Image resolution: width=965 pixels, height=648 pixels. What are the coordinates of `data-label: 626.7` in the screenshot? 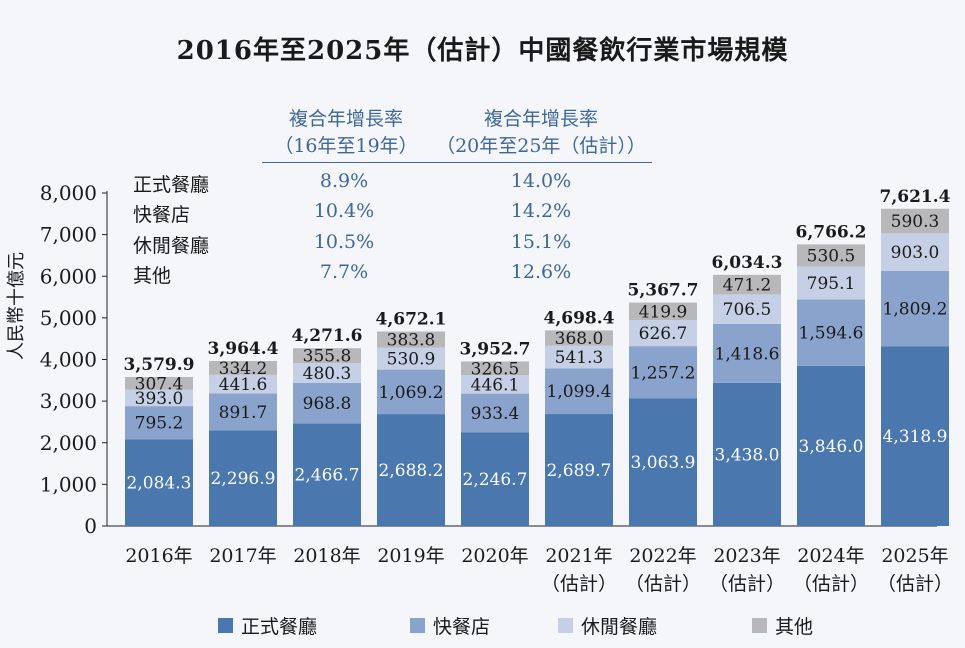 It's located at (663, 334).